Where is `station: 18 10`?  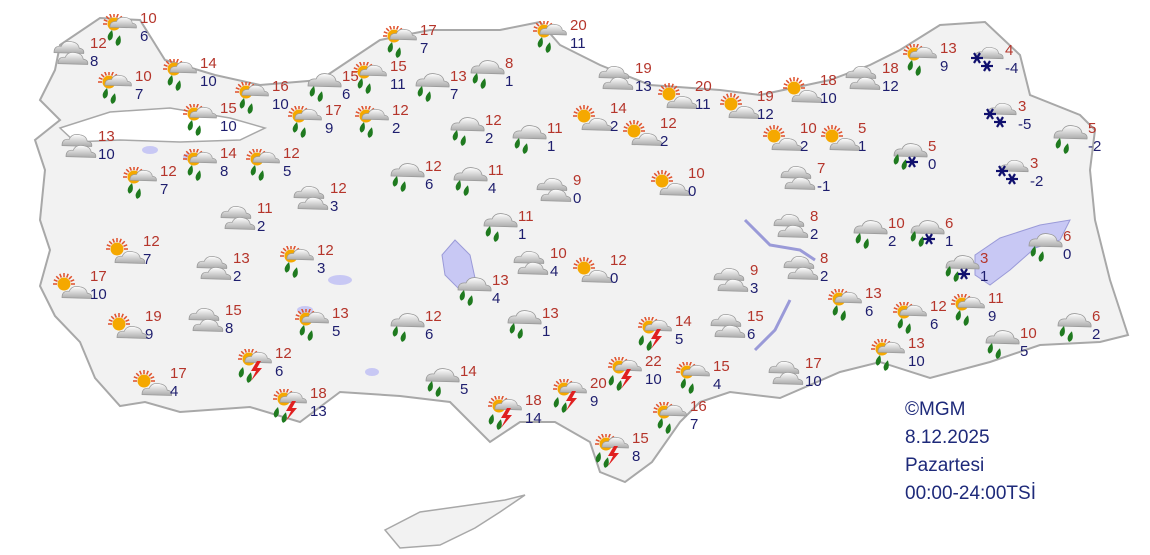
station: 18 10 is located at coordinates (812, 94).